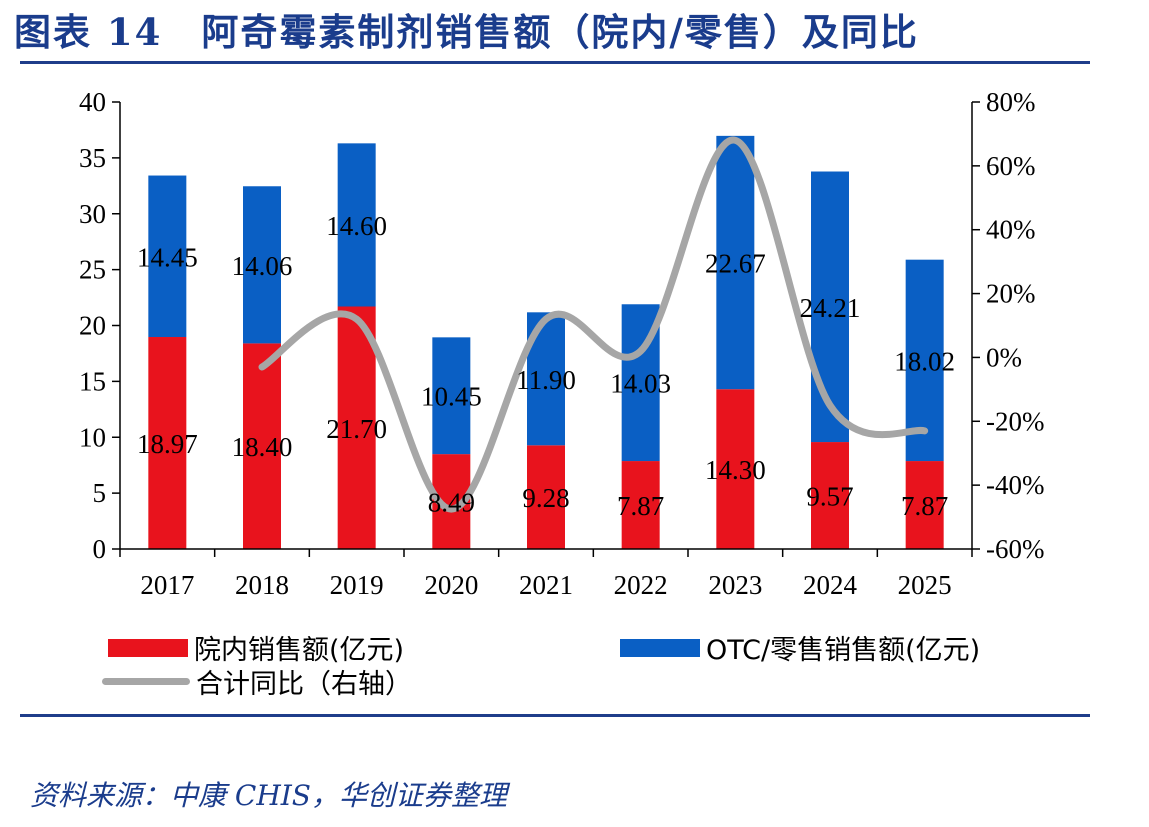 This screenshot has height=827, width=1149. Describe the element at coordinates (555, 62) in the screenshot. I see `title-divider` at that location.